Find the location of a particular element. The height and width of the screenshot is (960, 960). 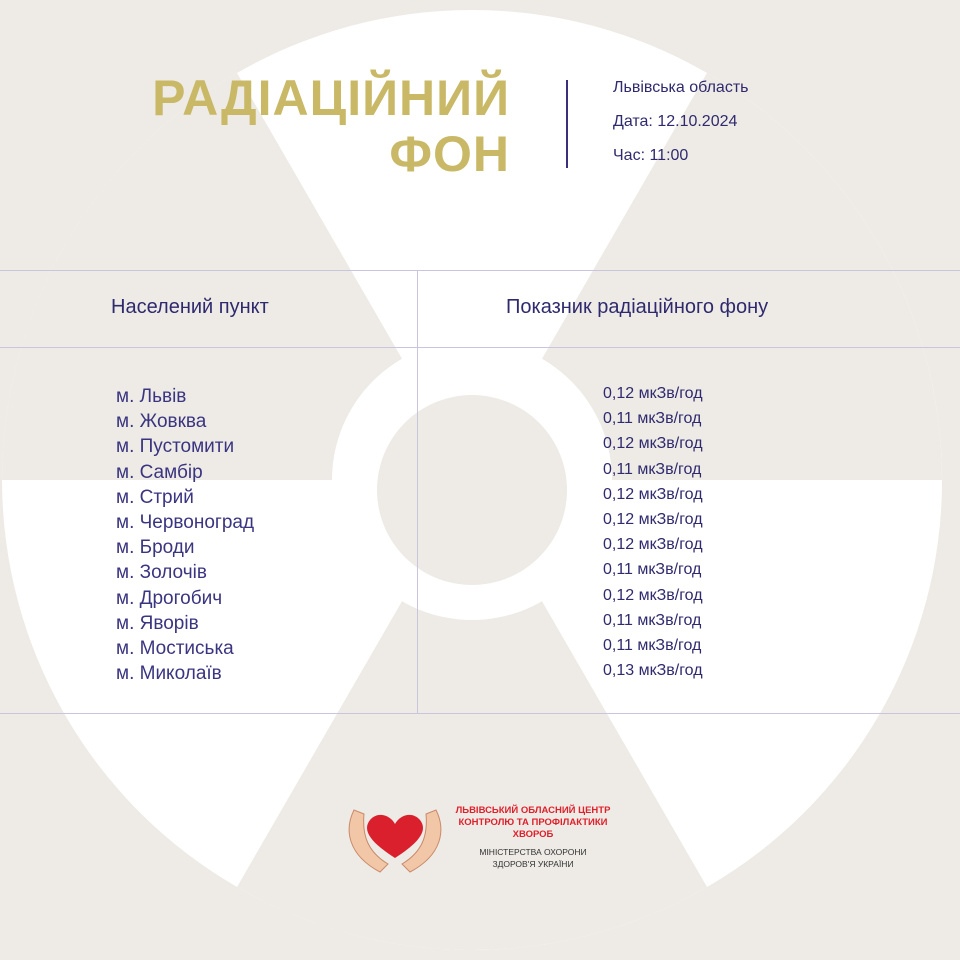

date: Дата: 12.10.2024 is located at coordinates (675, 121).